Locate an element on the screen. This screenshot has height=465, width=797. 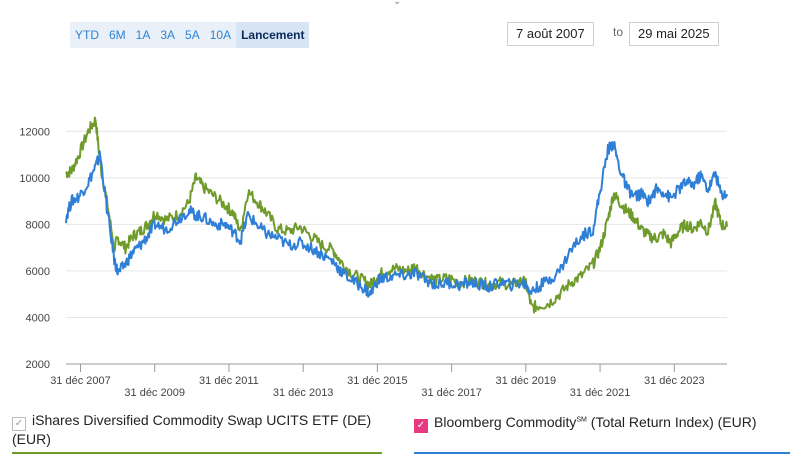
y-tick-label: 6000 is located at coordinates (38, 272).